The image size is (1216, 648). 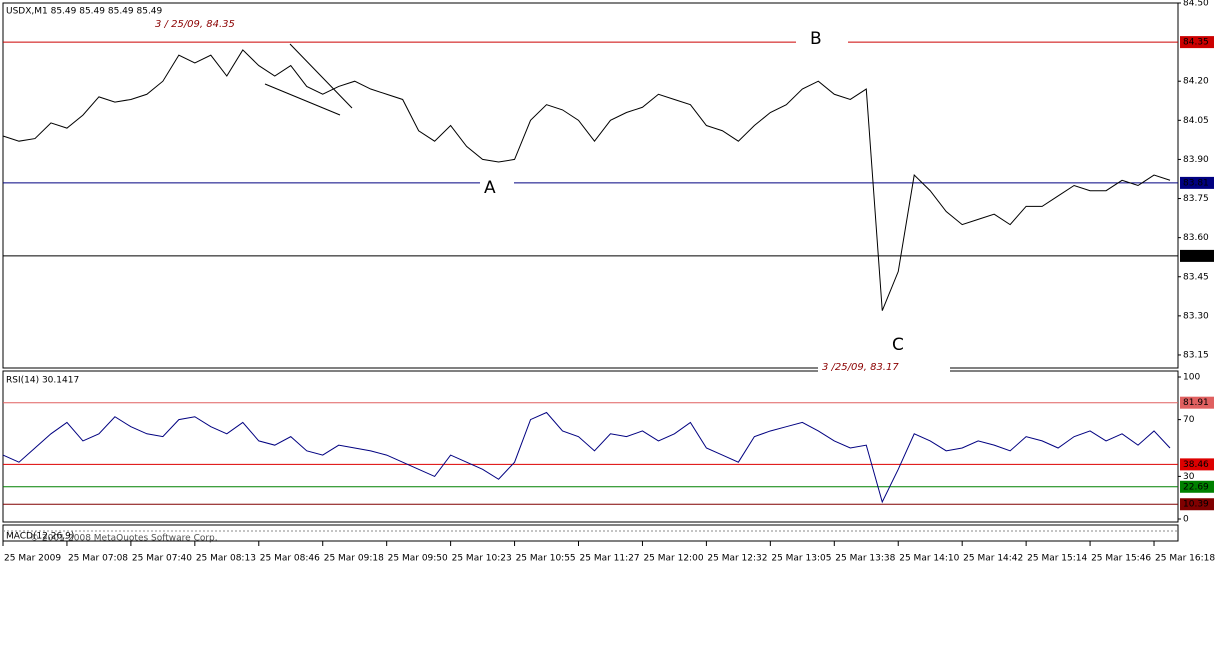 I want to click on y-tick-label: 83.30, so click(x=1196, y=316).